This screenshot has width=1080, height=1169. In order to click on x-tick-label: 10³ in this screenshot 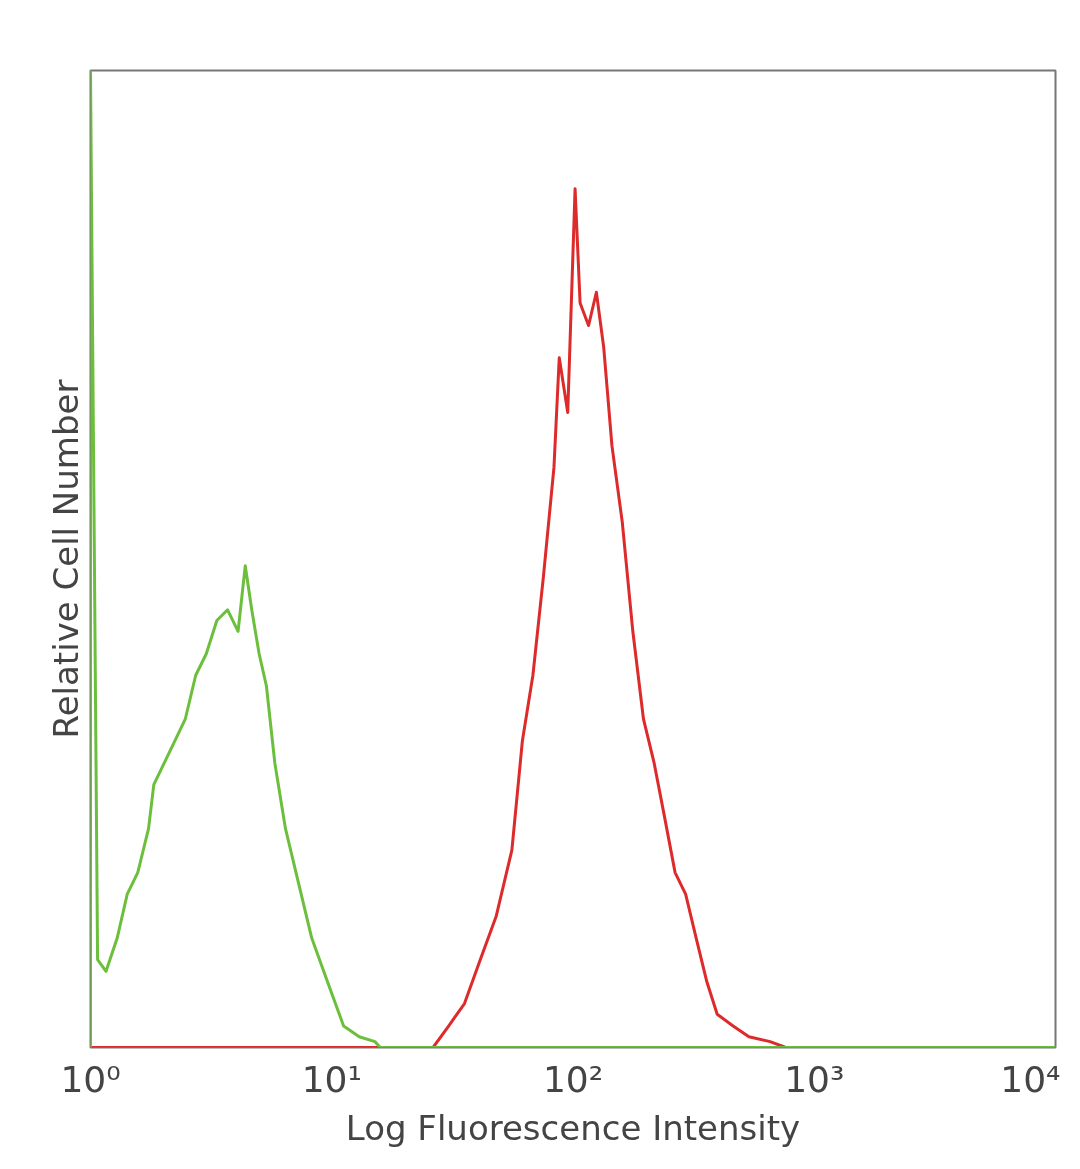, I will do `click(814, 1079)`.